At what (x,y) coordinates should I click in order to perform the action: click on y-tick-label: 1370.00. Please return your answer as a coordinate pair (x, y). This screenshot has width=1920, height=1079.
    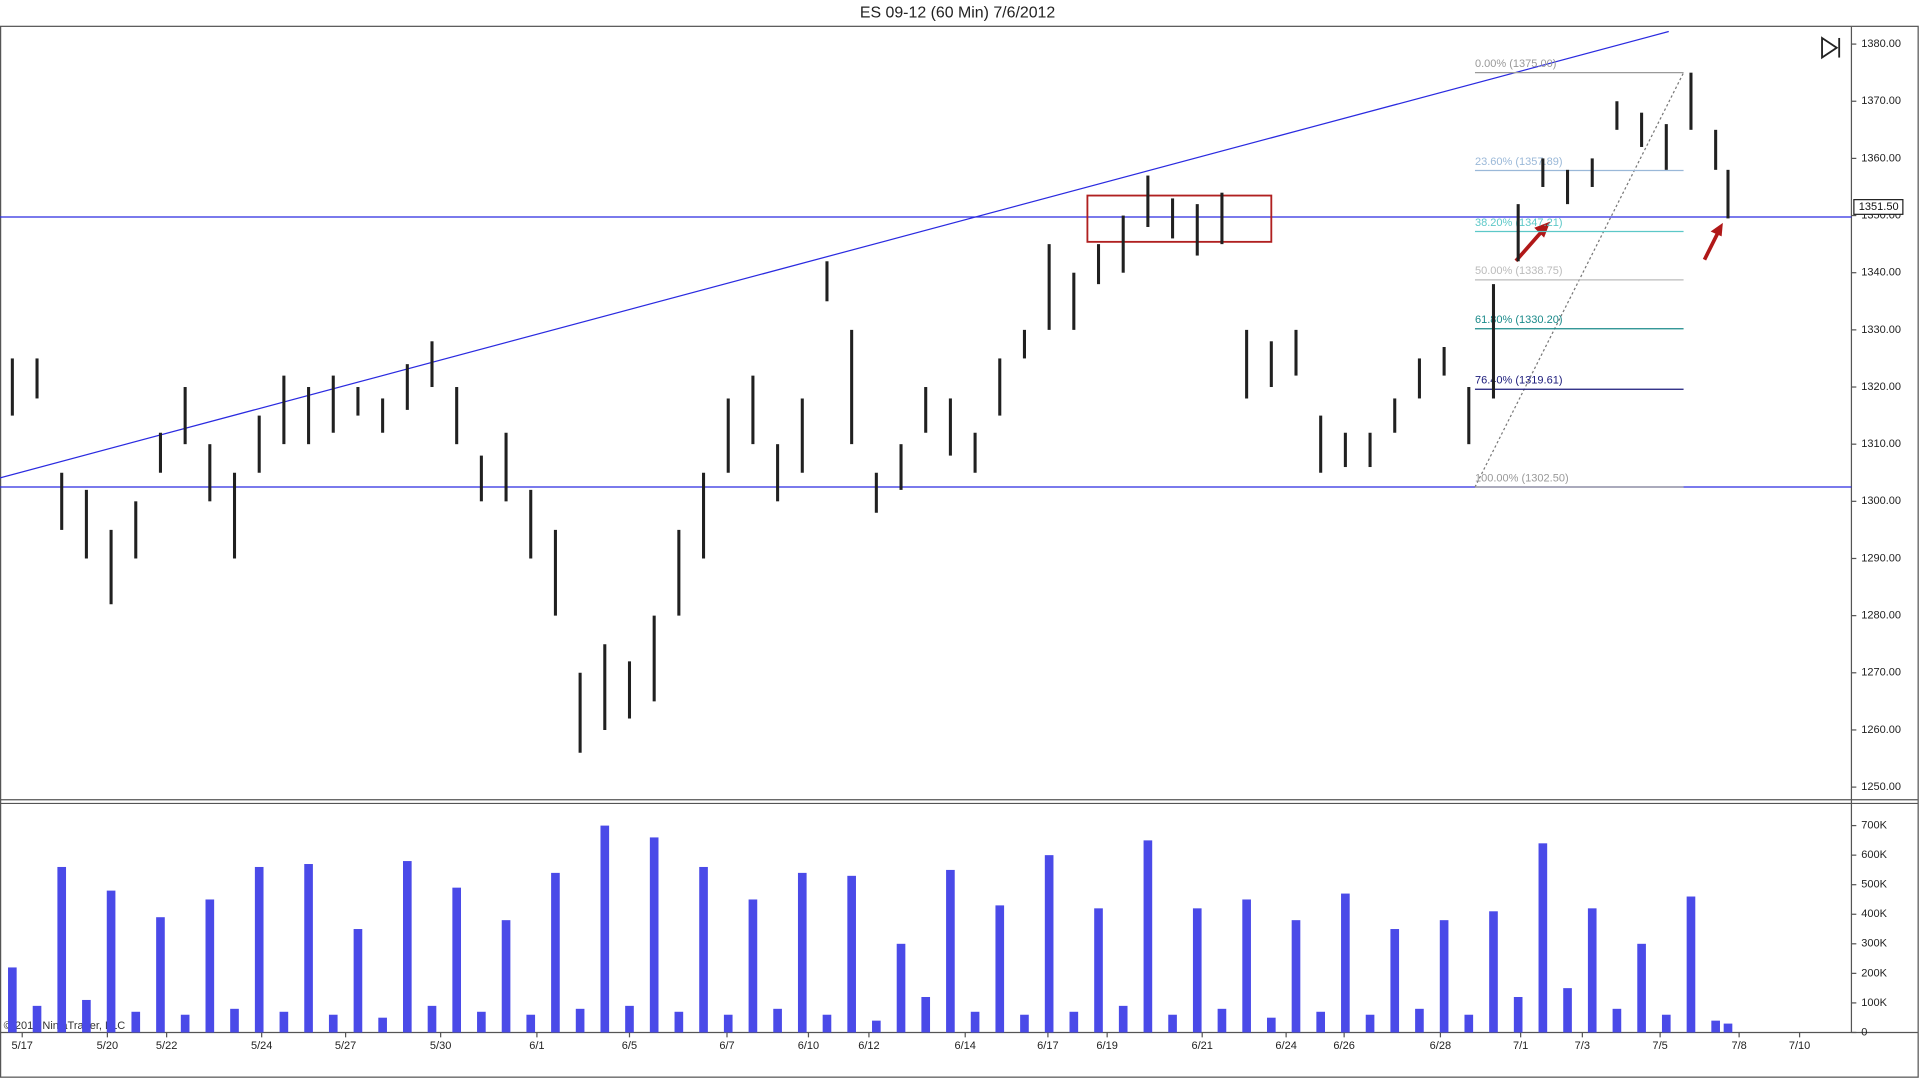
    Looking at the image, I should click on (1881, 101).